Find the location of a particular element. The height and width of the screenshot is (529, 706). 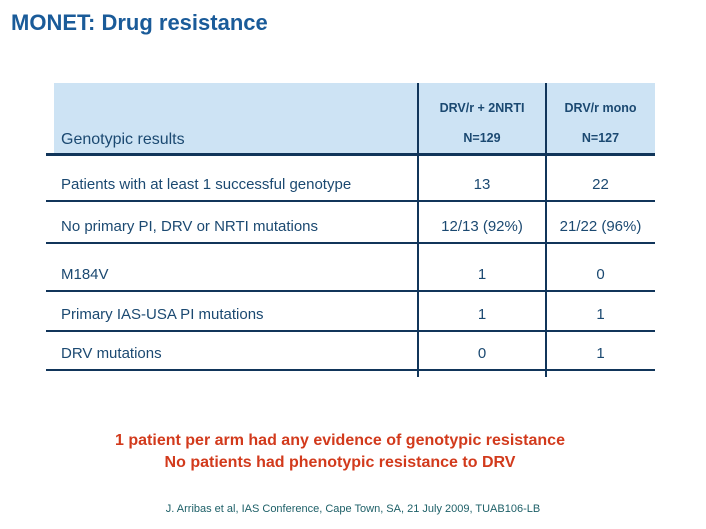

table-corner-label: Genotypic results is located at coordinates (236, 119).